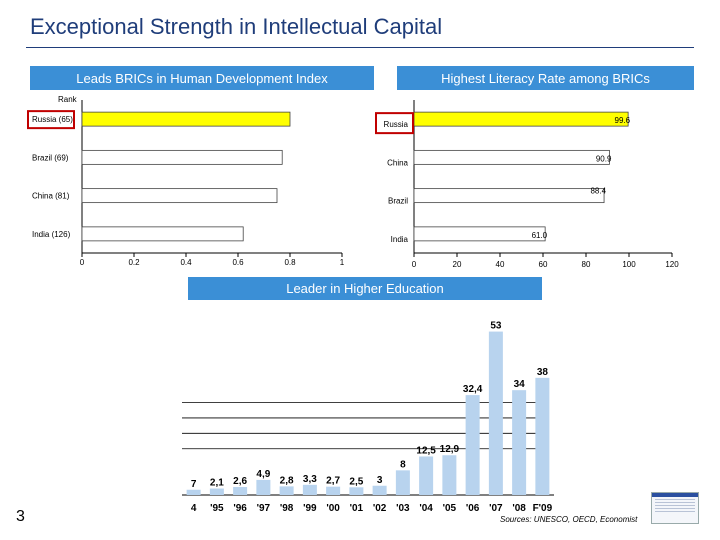  What do you see at coordinates (398, 201) in the screenshot?
I see `literacy-category-label: Brazil` at bounding box center [398, 201].